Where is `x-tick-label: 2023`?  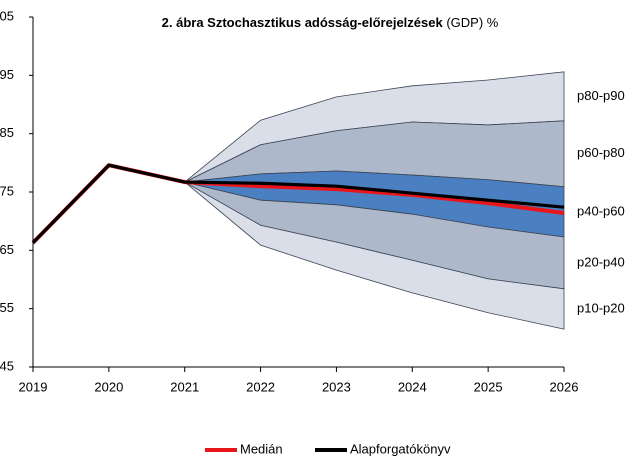 x-tick-label: 2023 is located at coordinates (336, 386).